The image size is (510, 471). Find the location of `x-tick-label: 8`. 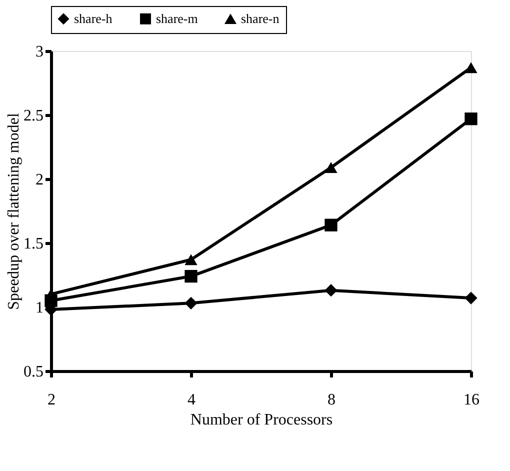

x-tick-label: 8 is located at coordinates (332, 400).